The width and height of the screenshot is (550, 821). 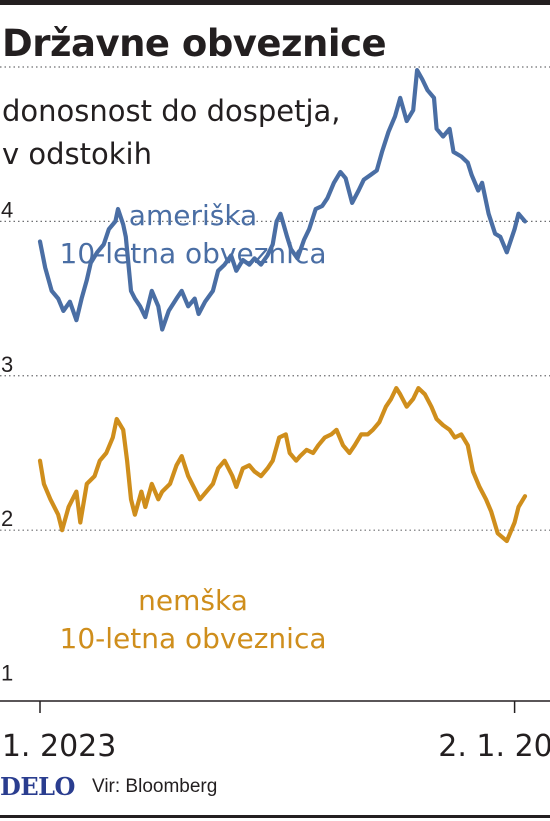 What do you see at coordinates (7, 518) in the screenshot?
I see `y-tick-label: 2` at bounding box center [7, 518].